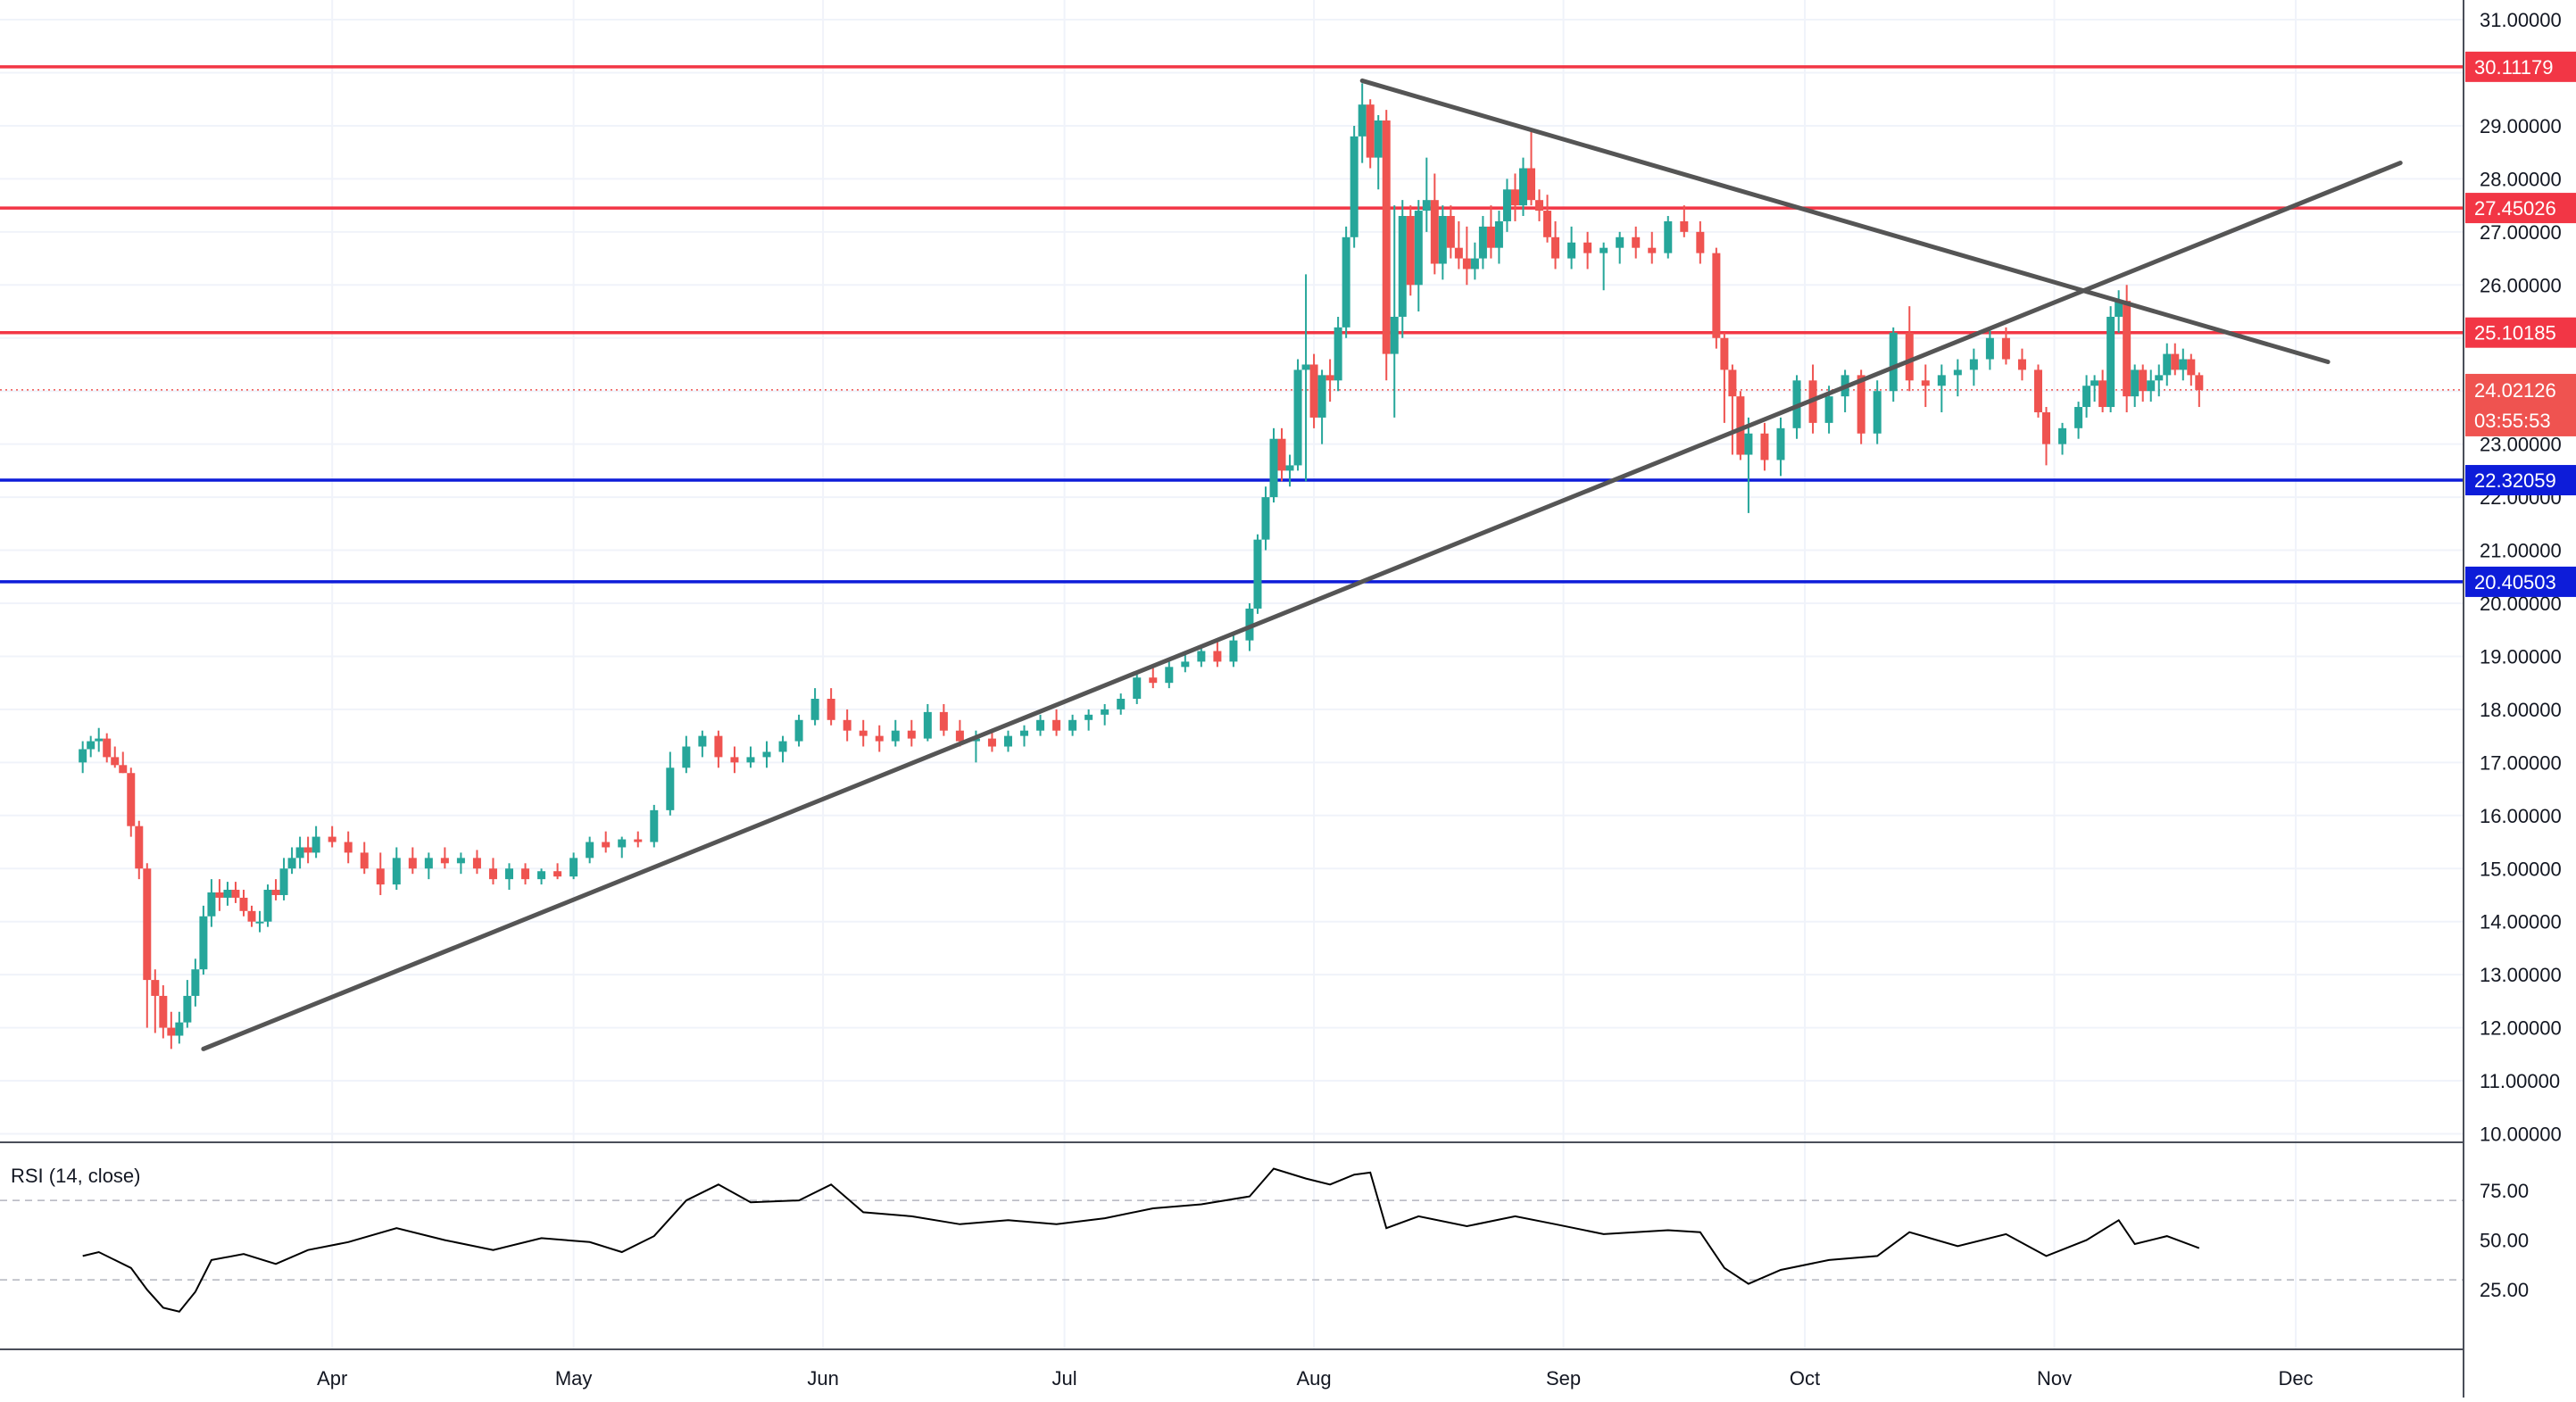 The image size is (2576, 1402). I want to click on month-tick-label: Dec, so click(2296, 1378).